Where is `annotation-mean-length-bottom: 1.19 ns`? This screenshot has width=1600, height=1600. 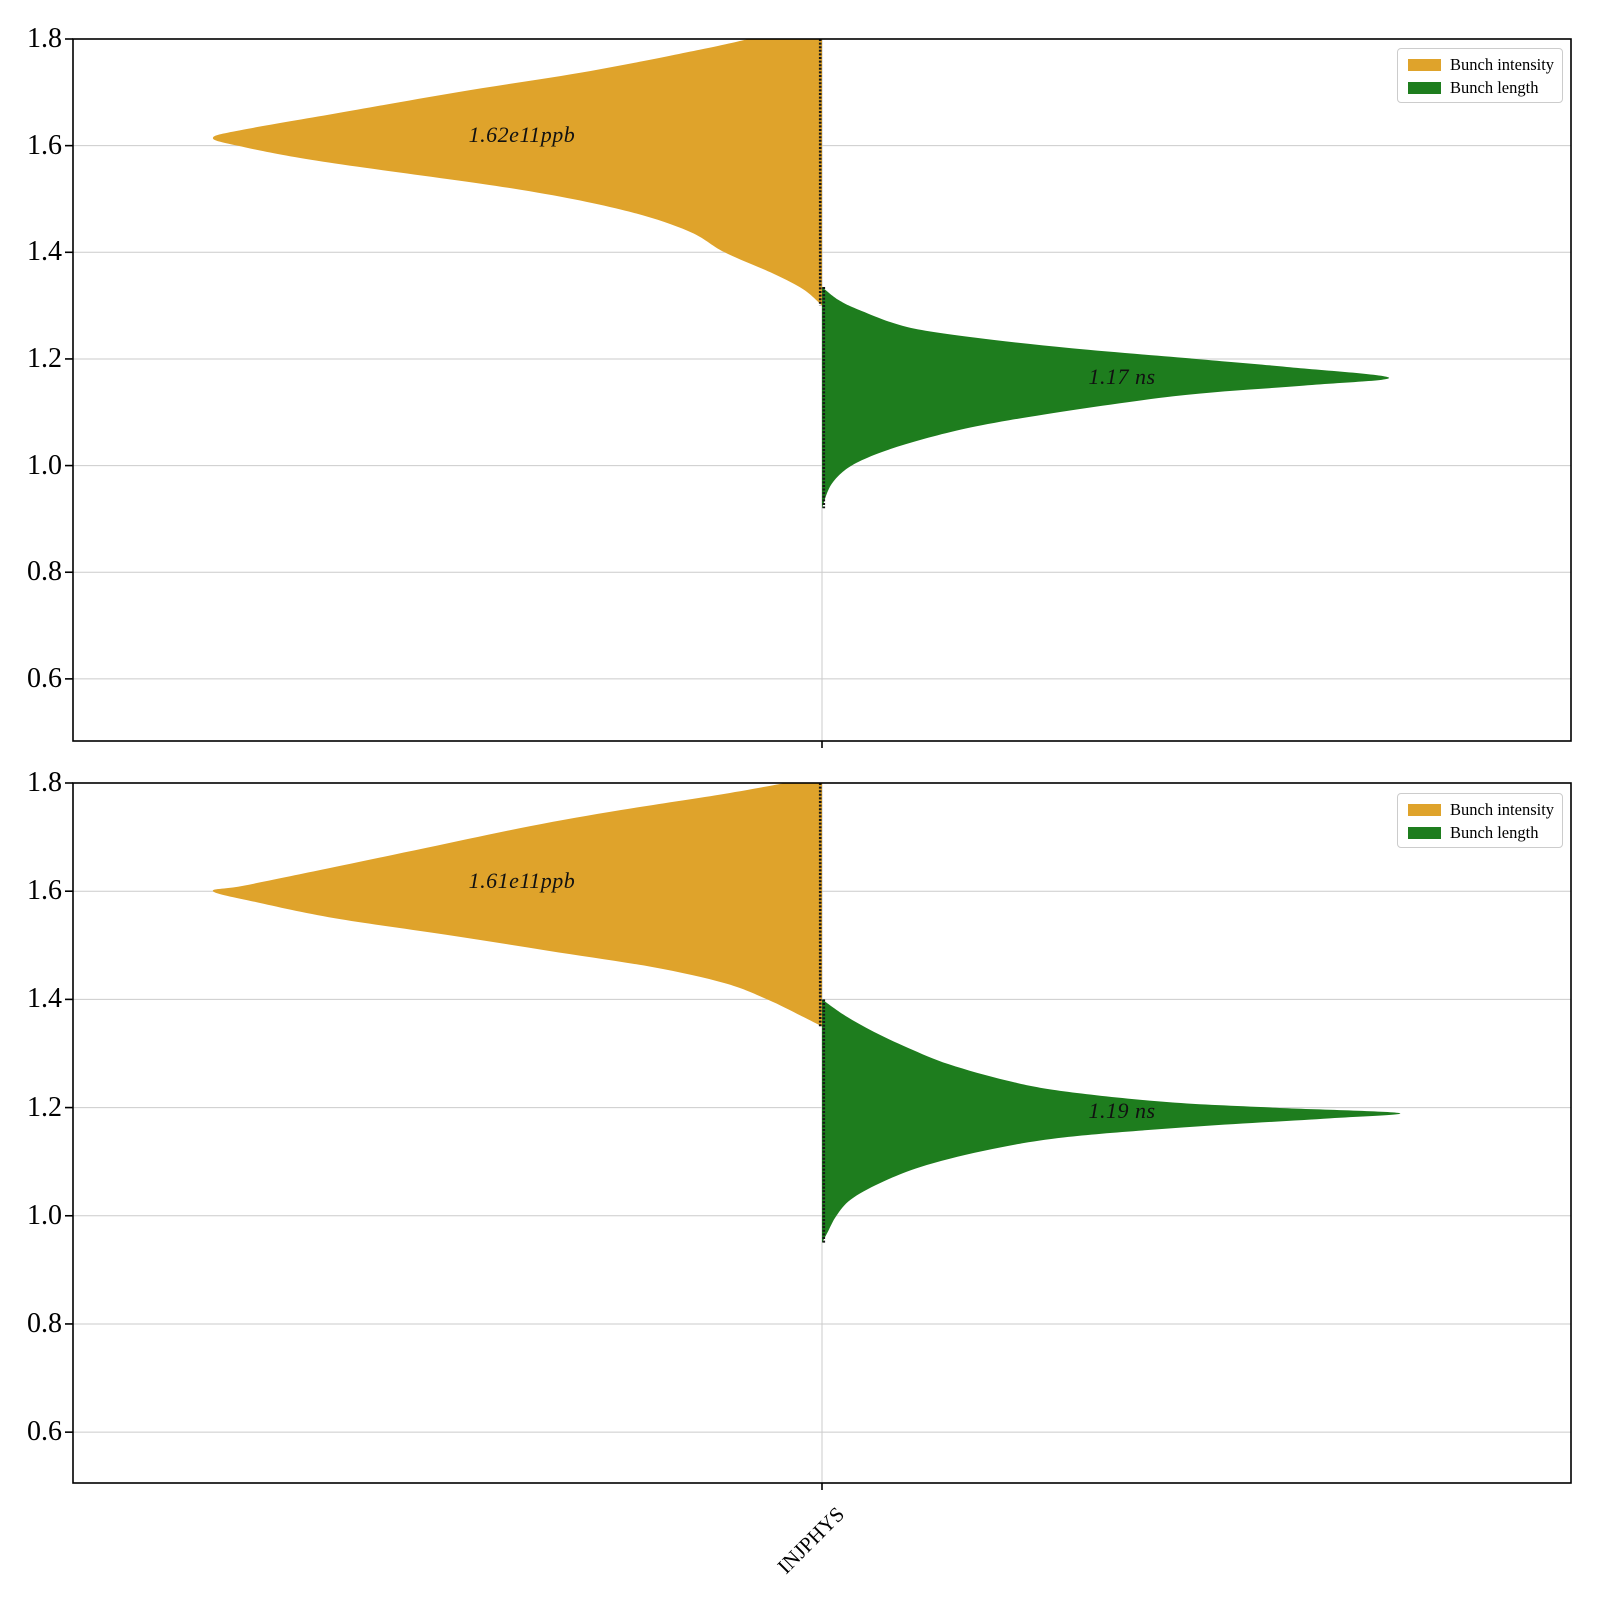
annotation-mean-length-bottom: 1.19 ns is located at coordinates (1122, 1110).